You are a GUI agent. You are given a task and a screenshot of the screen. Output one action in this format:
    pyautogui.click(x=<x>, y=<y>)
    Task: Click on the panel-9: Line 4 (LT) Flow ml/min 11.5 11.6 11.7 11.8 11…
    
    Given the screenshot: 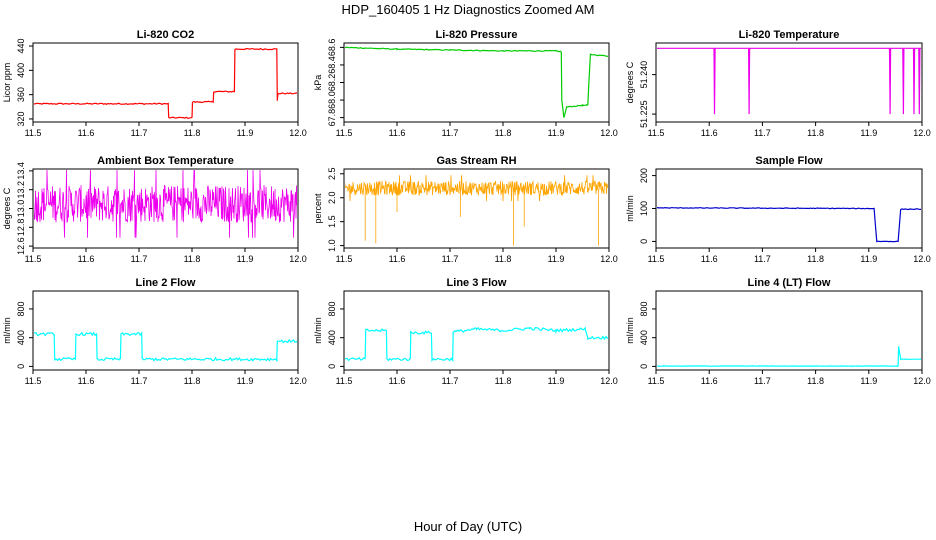 What is the action you would take?
    pyautogui.click(x=778, y=331)
    